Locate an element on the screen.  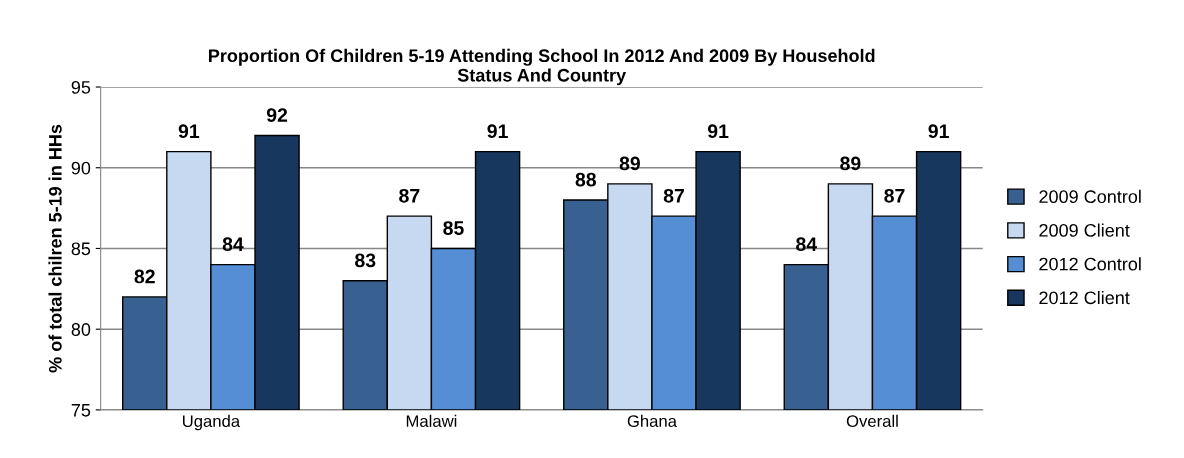
data-label: 88 is located at coordinates (585, 179).